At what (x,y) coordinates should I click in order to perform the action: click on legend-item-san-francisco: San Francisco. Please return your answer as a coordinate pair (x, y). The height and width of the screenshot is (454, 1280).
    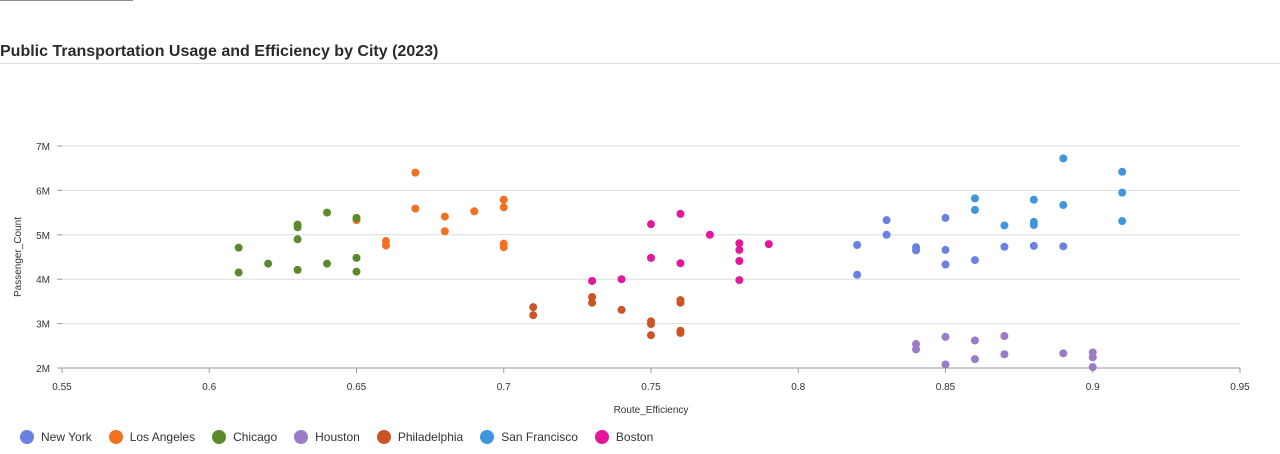
    Looking at the image, I should click on (529, 437).